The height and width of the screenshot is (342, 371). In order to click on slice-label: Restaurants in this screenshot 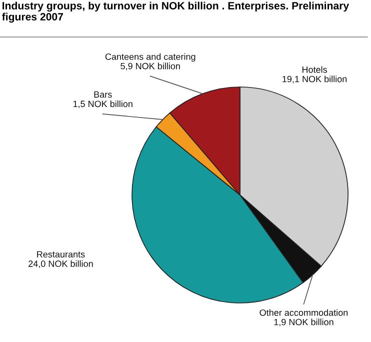, I will do `click(61, 254)`.